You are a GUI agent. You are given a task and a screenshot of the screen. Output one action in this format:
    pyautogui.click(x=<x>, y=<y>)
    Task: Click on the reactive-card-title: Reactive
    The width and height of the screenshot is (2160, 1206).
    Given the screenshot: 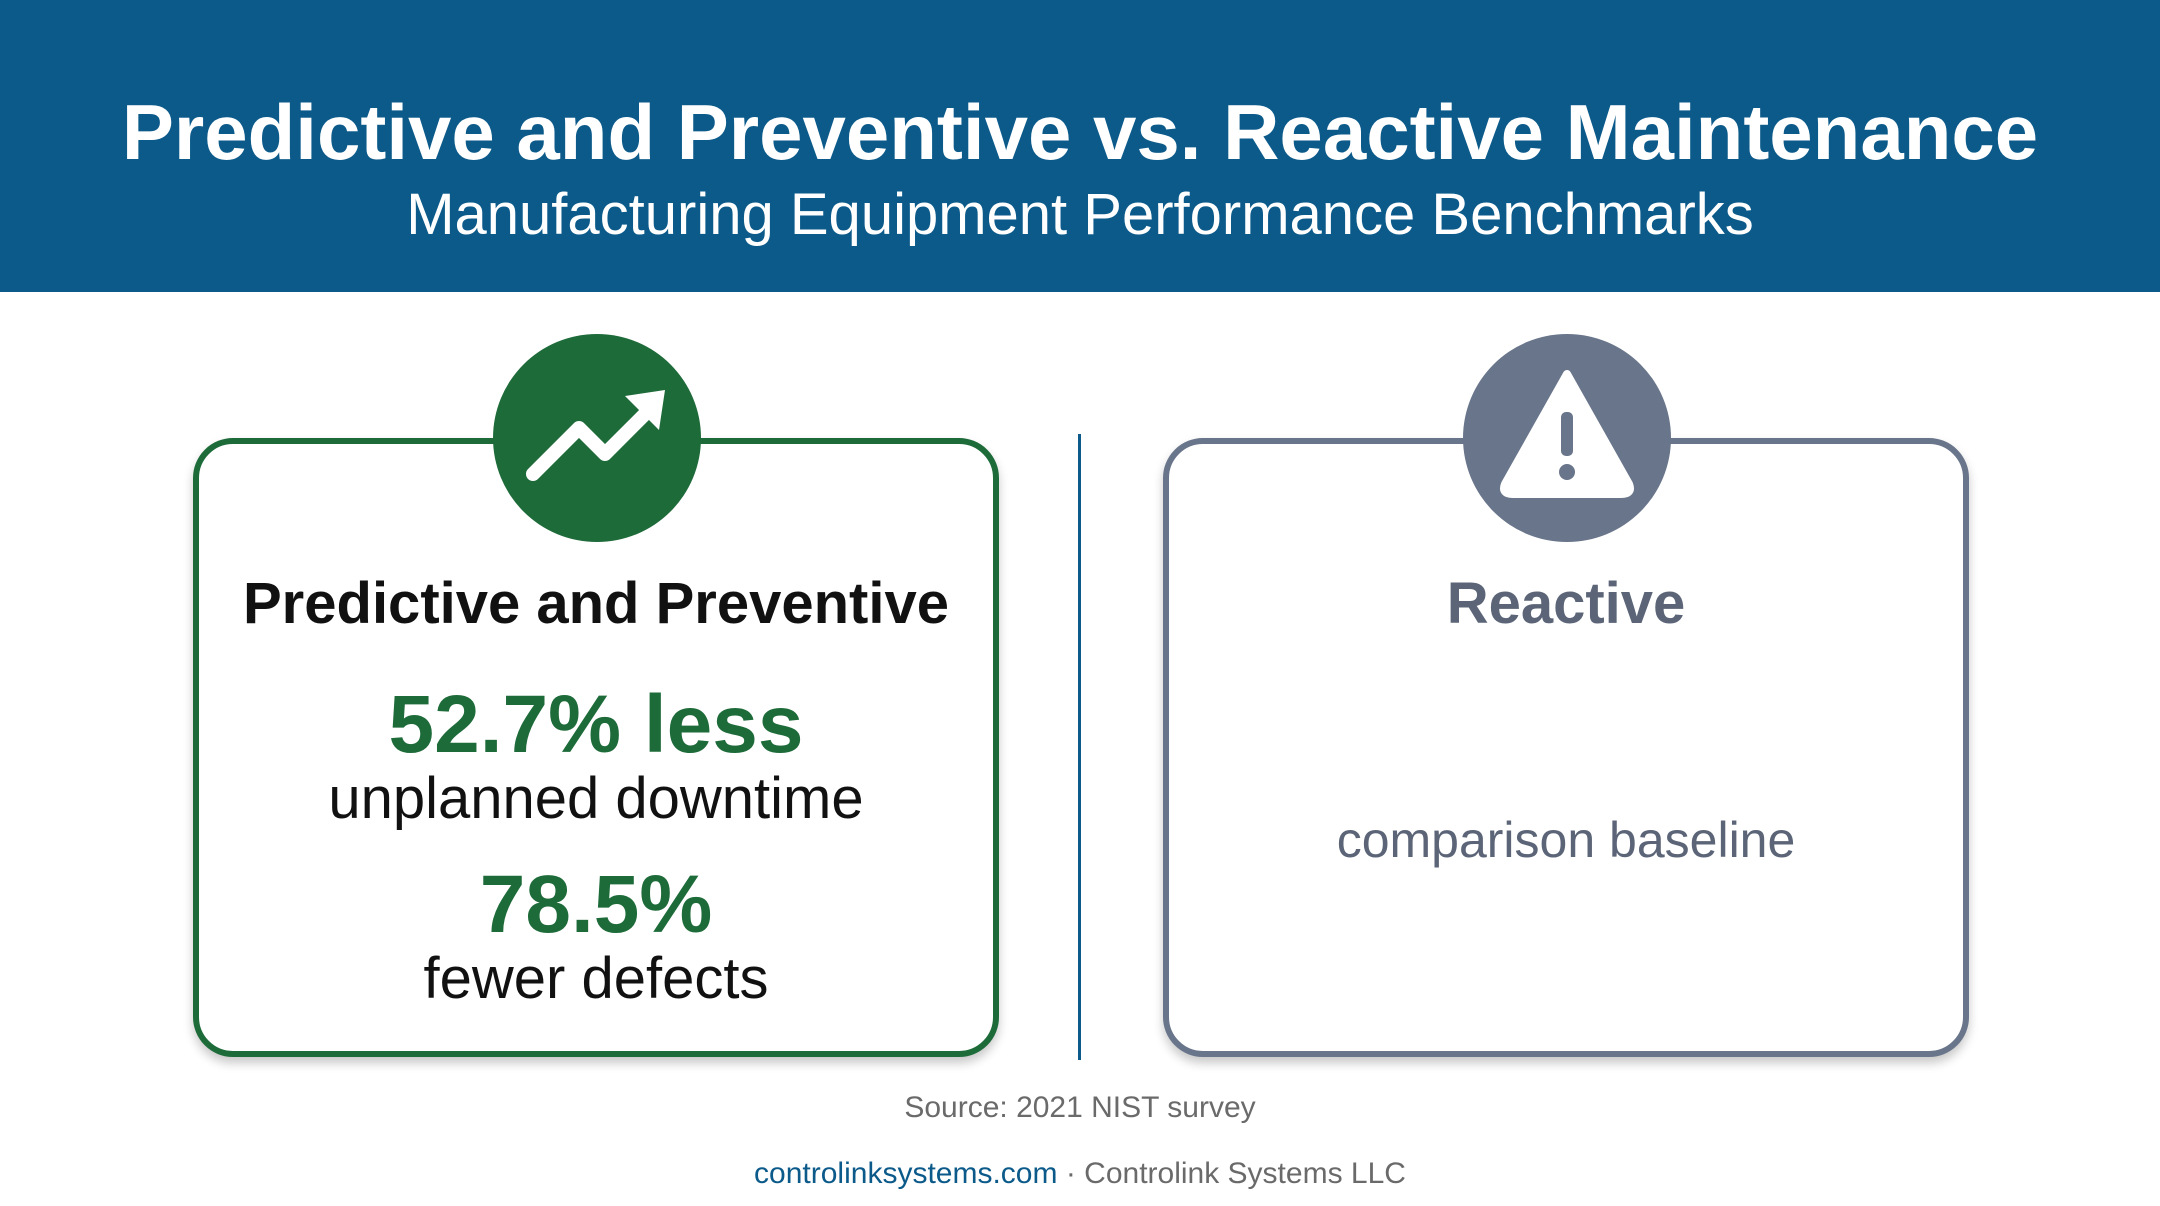 What is the action you would take?
    pyautogui.click(x=1566, y=603)
    